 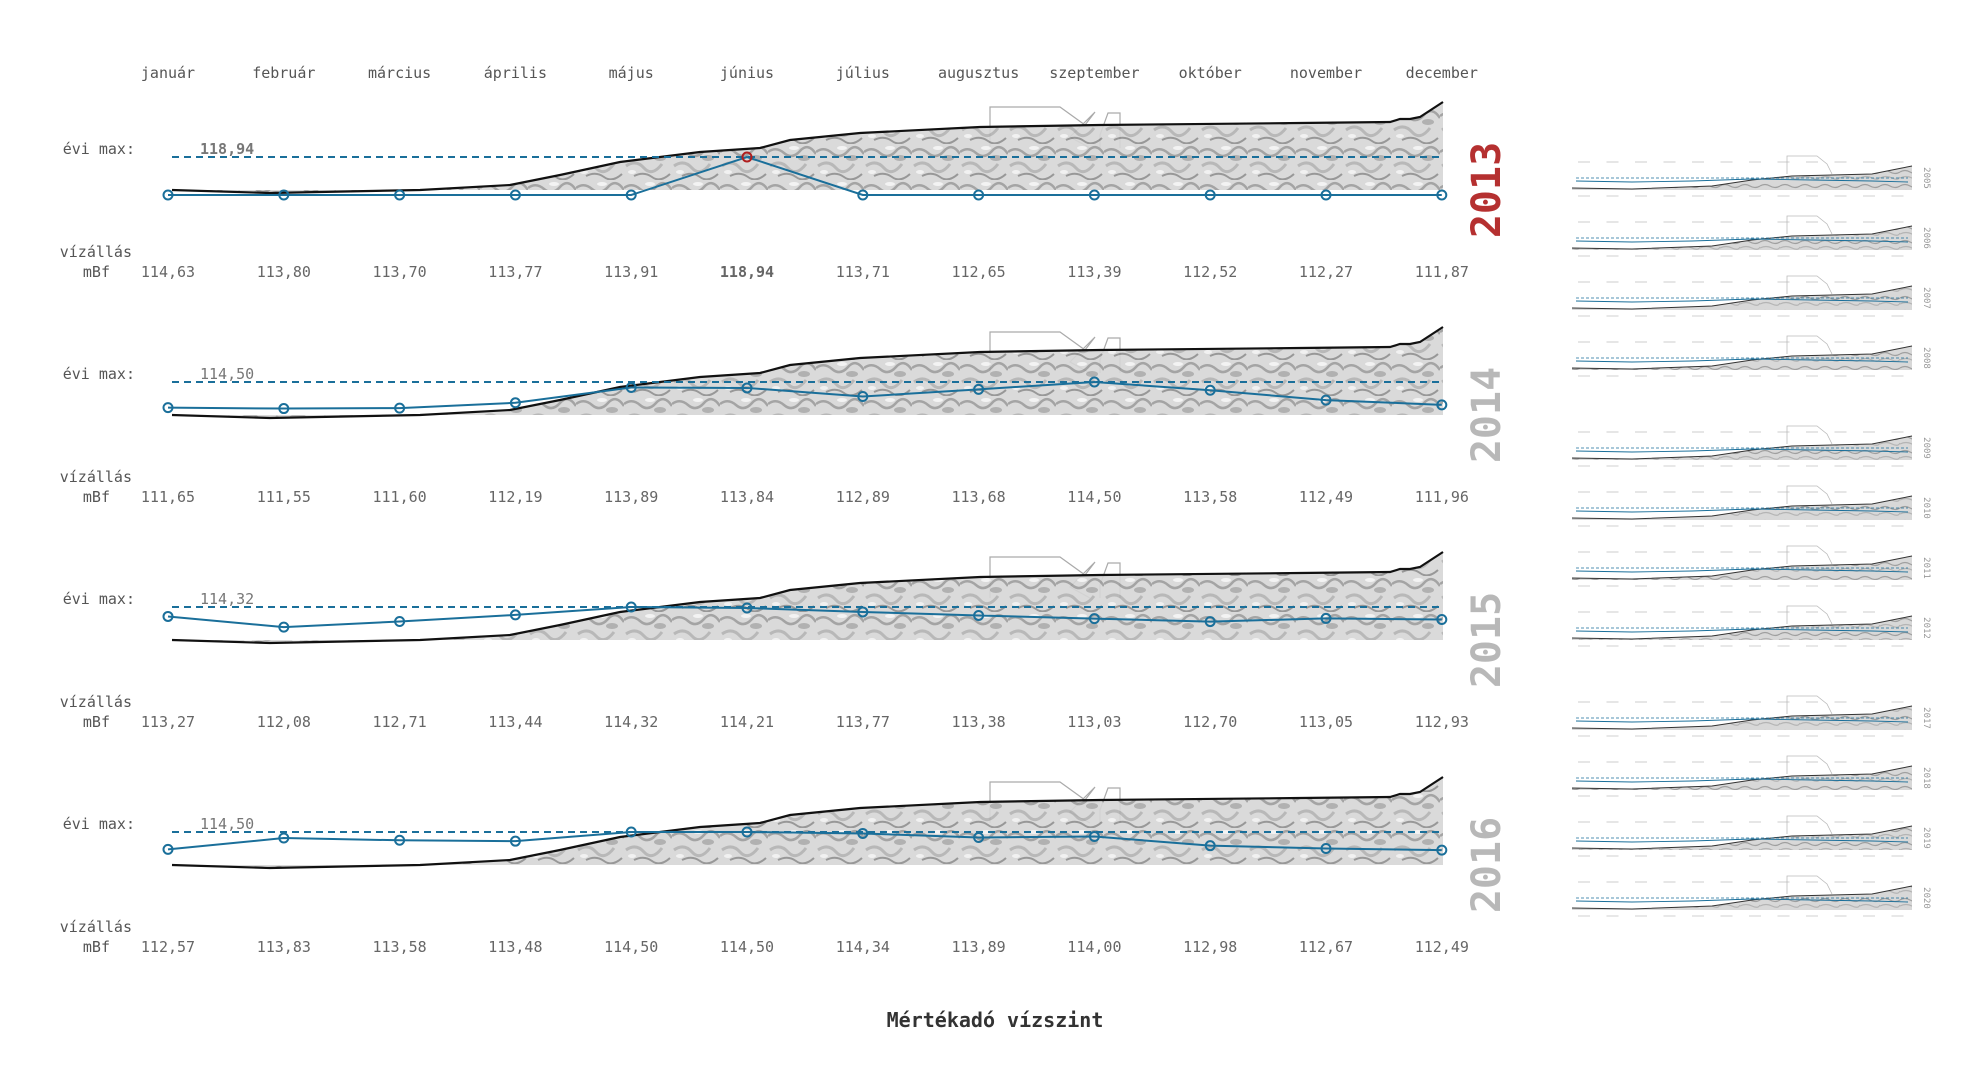 What do you see at coordinates (227, 599) in the screenshot?
I see `annual-max-value: 114,32` at bounding box center [227, 599].